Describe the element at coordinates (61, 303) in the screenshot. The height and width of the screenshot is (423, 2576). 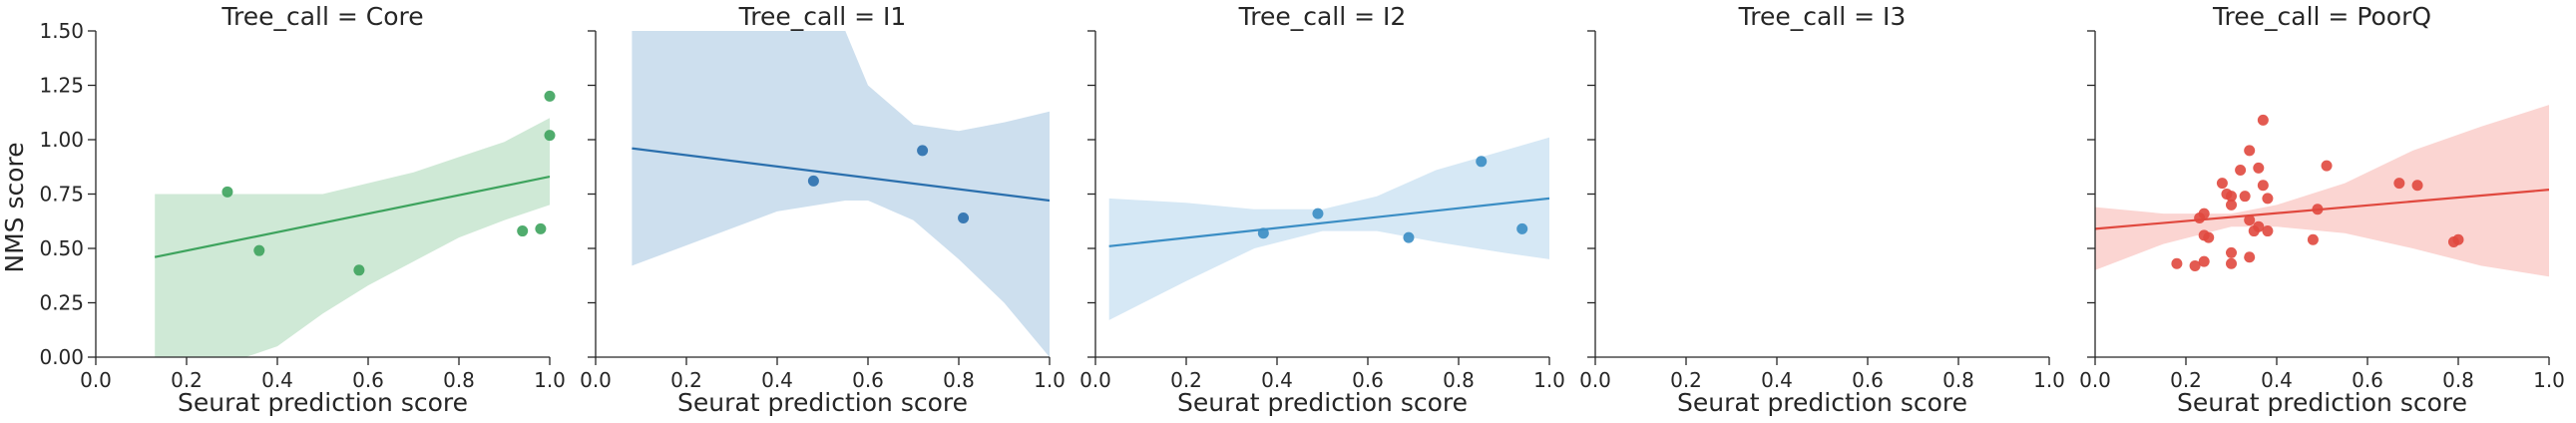
I see `y-tick-label: 0.25` at that location.